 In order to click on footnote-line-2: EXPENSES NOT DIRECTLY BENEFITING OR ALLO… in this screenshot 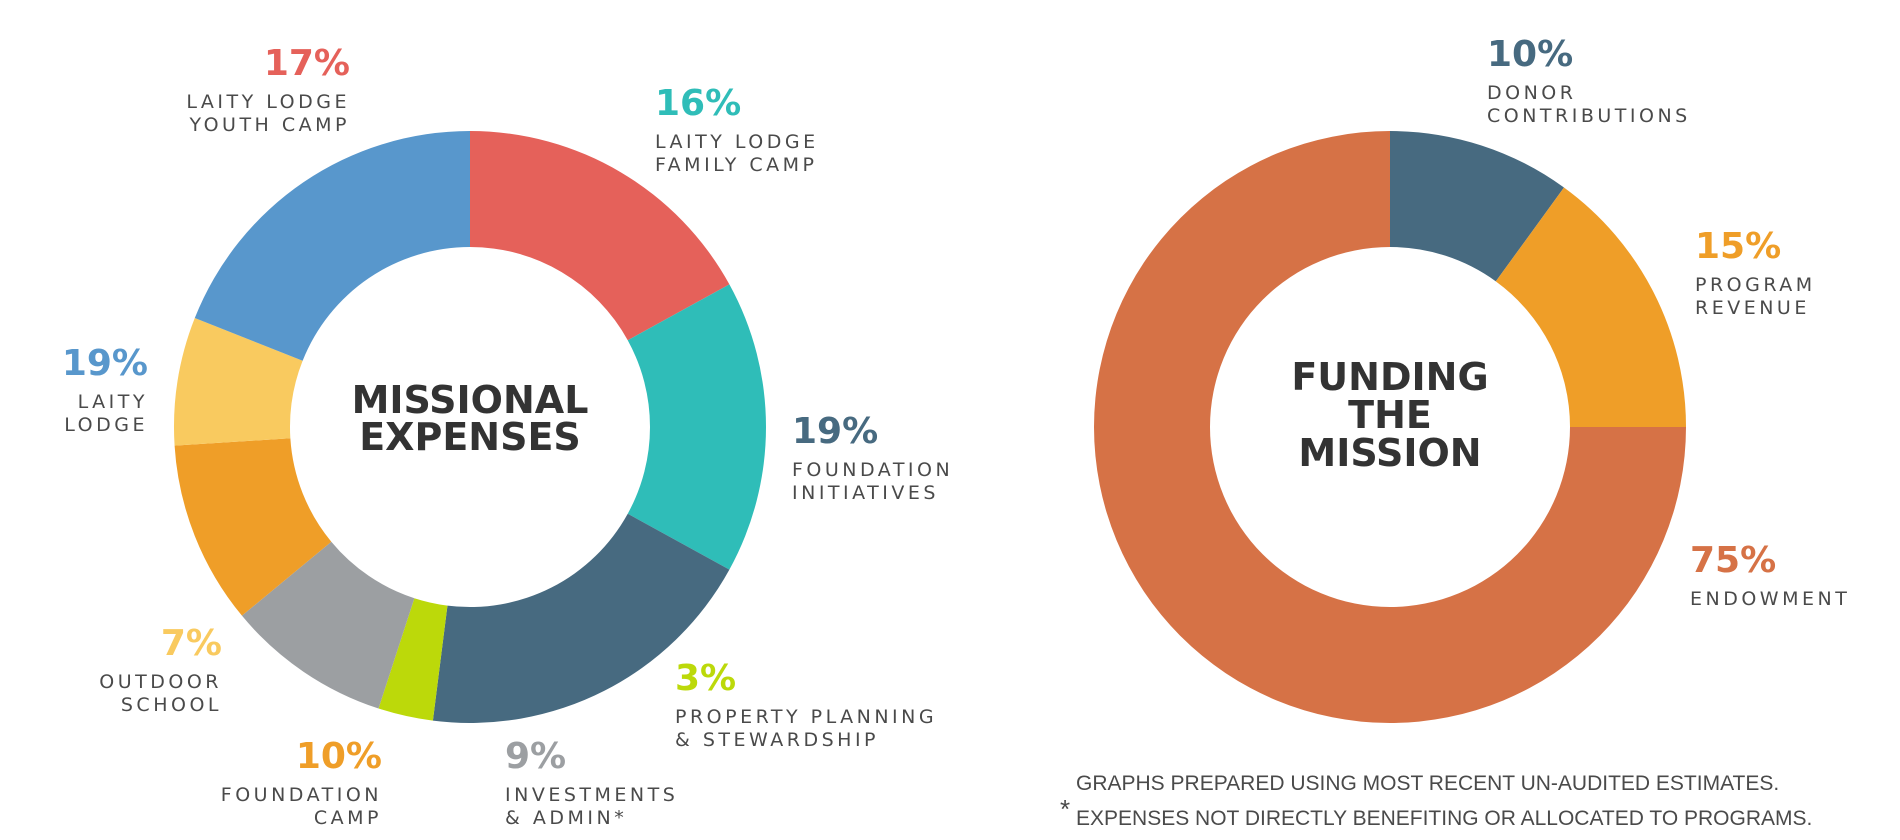, I will do `click(1444, 818)`.